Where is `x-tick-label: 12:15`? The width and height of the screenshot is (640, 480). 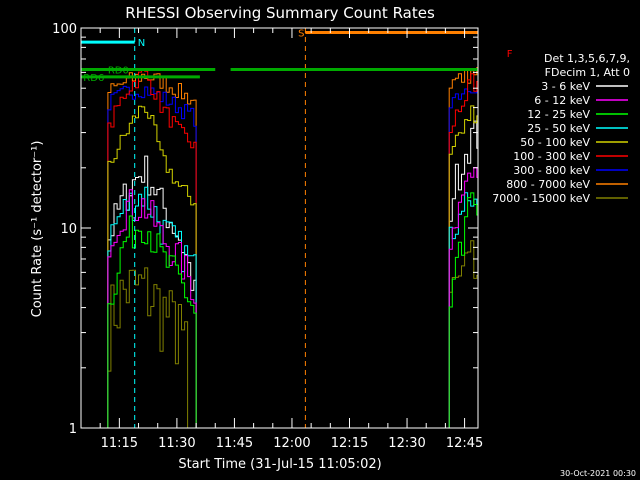
x-tick-label: 12:15 is located at coordinates (349, 443).